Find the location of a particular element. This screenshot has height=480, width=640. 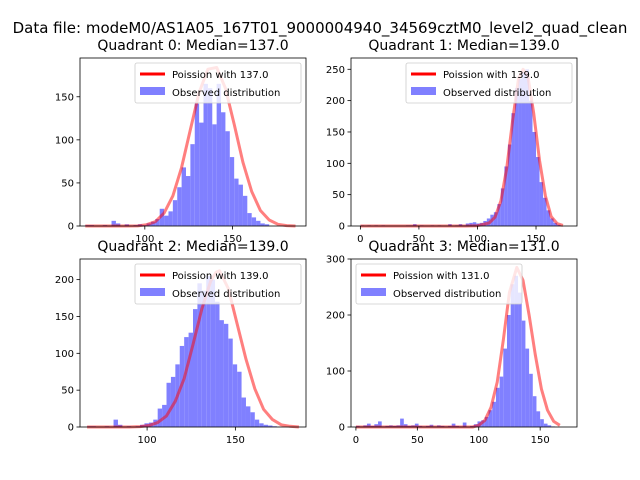

legend: Poission with 137.0 Observed distribution is located at coordinates (218, 83).